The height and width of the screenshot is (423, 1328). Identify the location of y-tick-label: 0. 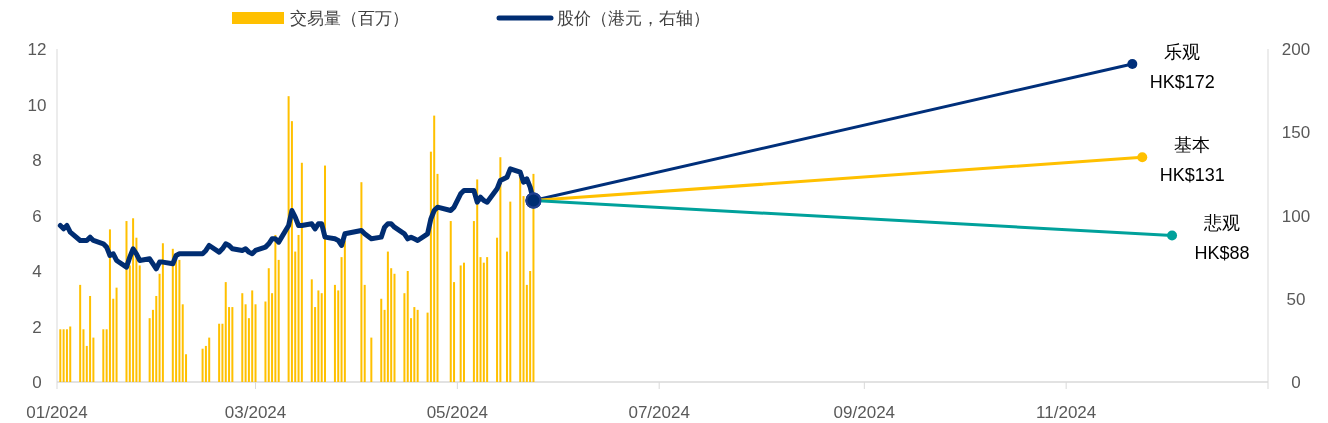
(37, 382).